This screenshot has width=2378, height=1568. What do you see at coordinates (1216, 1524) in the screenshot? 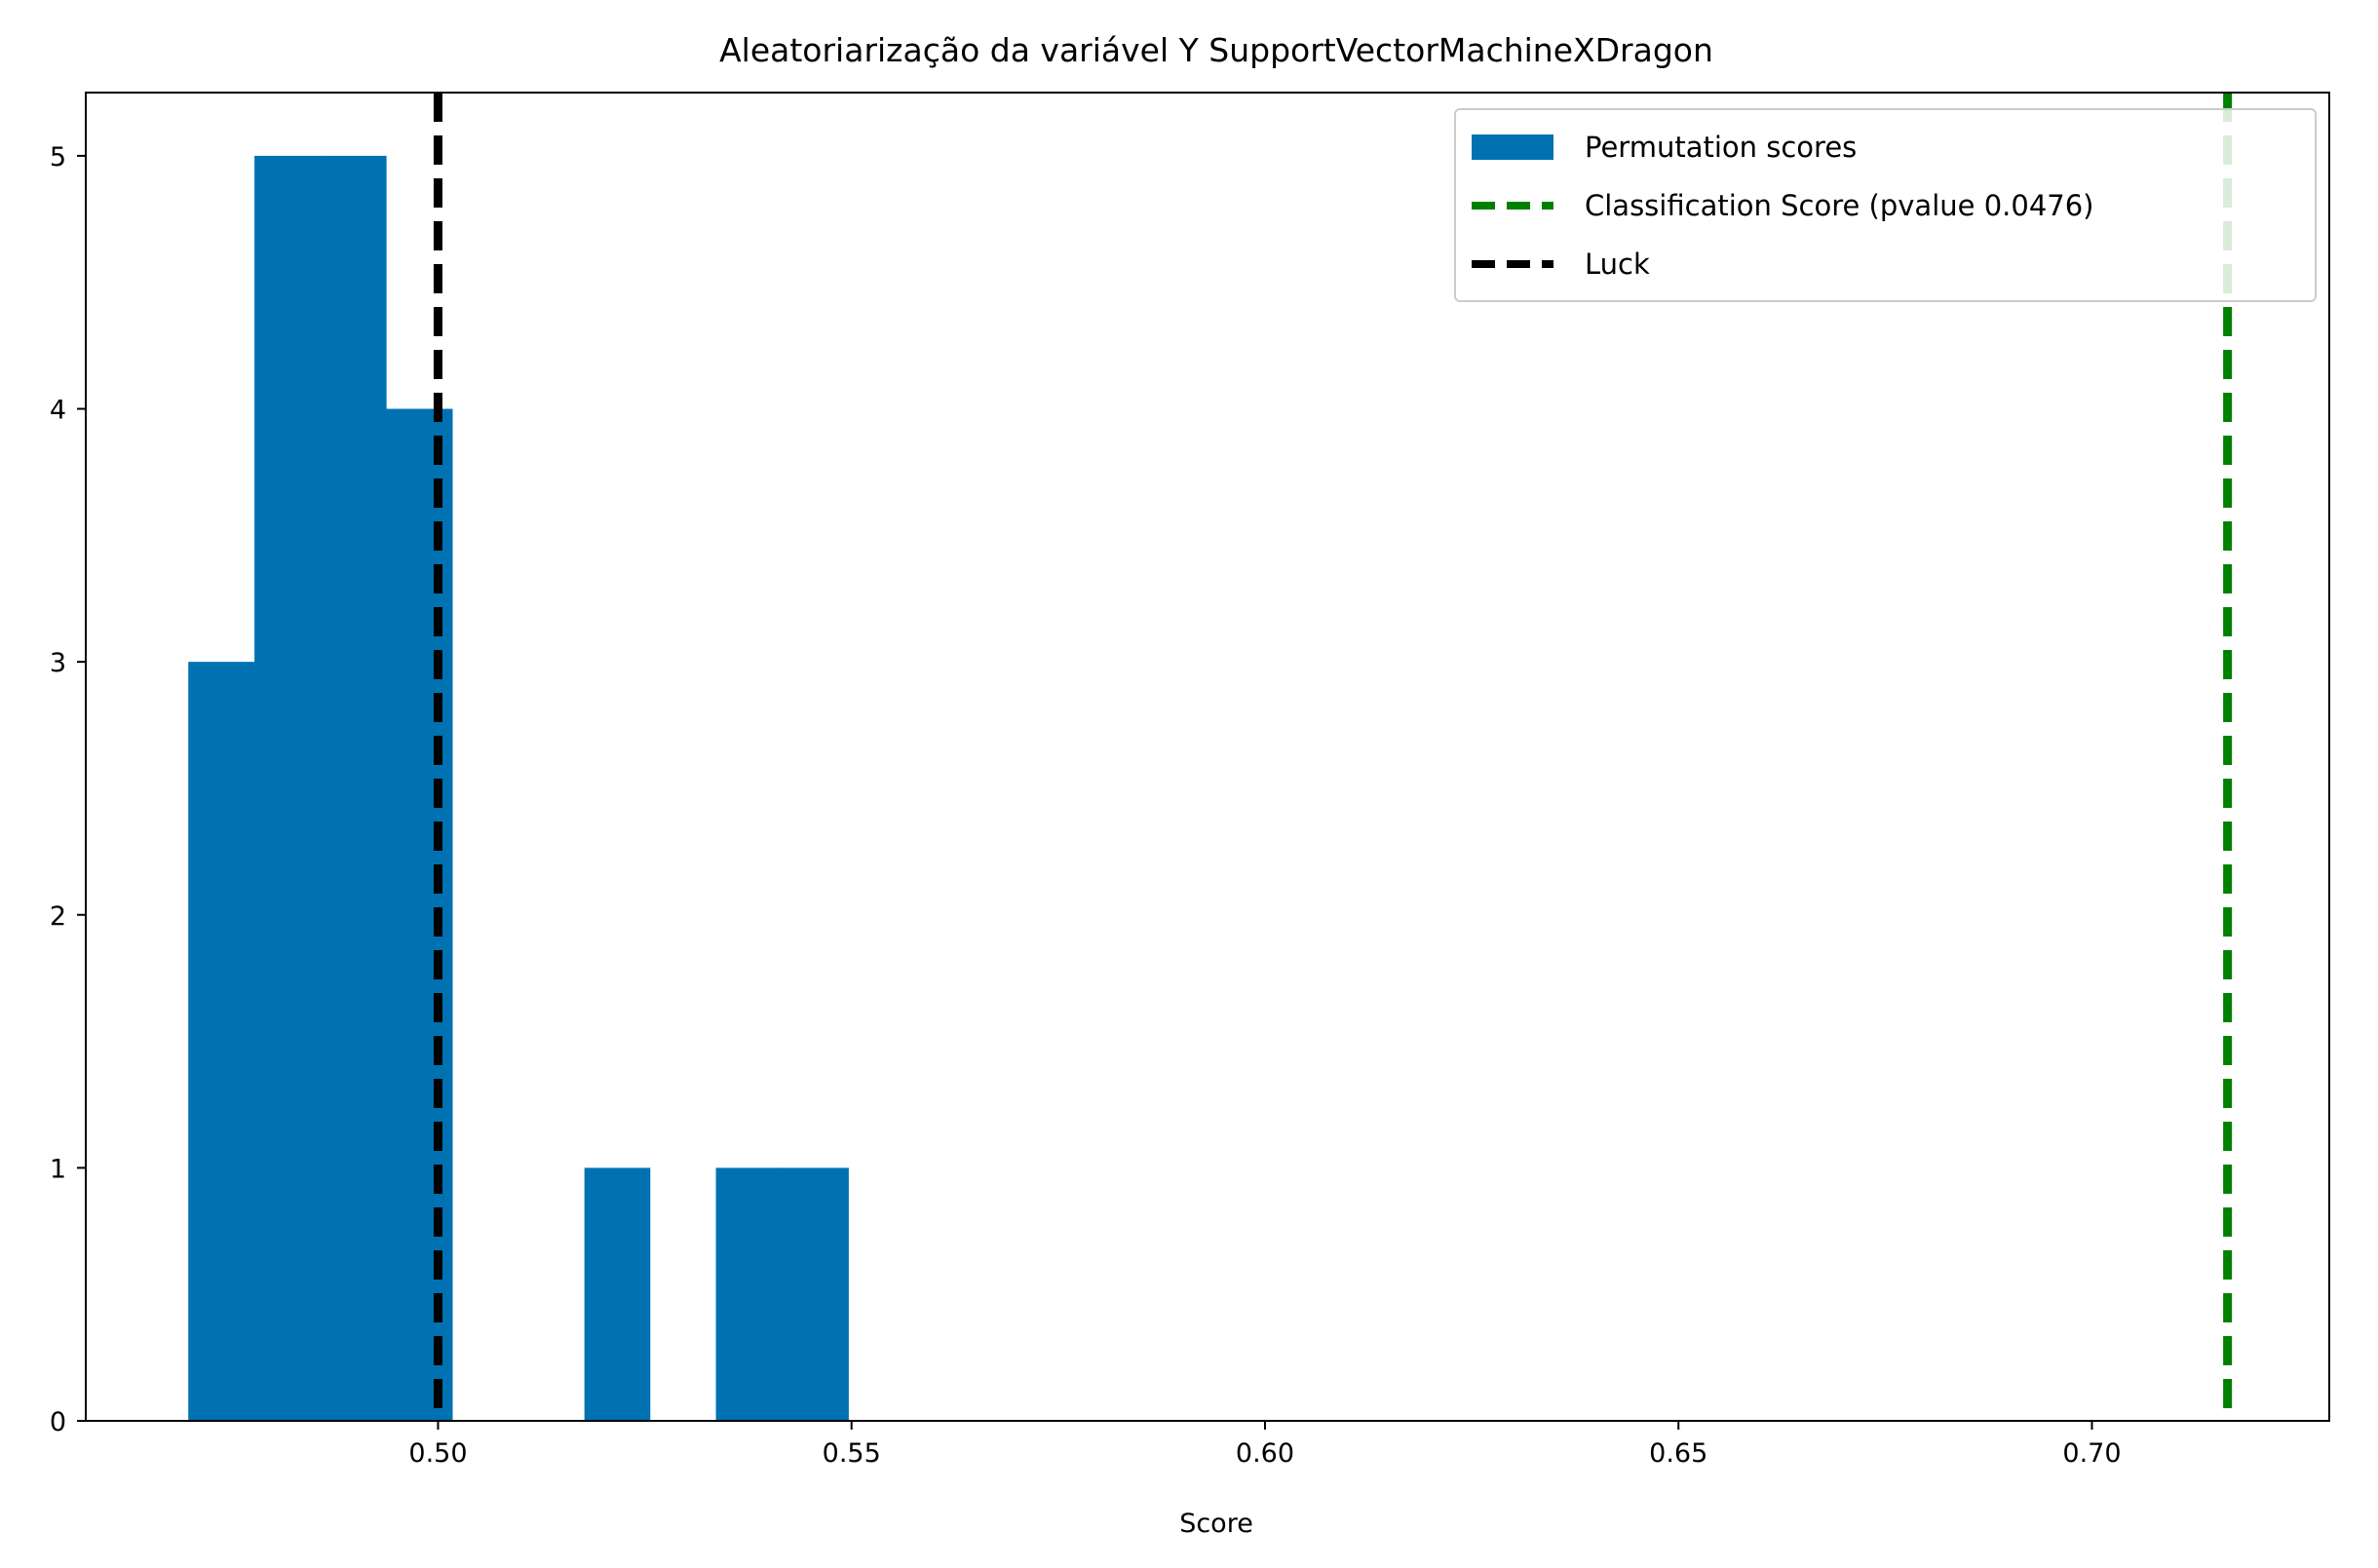
I see `x-axis-label: Score` at bounding box center [1216, 1524].